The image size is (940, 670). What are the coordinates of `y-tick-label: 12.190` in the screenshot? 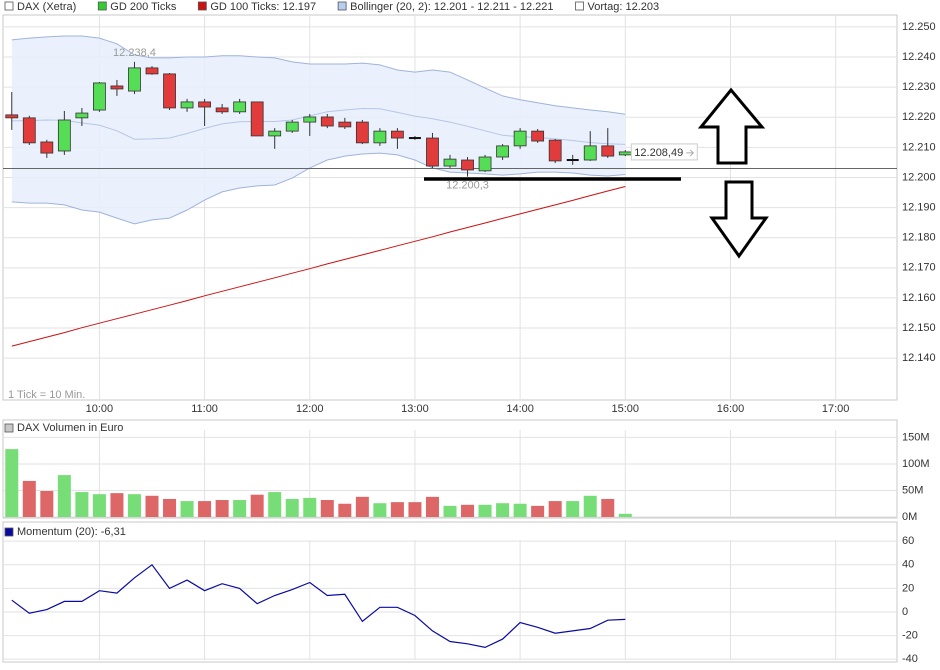 It's located at (919, 208).